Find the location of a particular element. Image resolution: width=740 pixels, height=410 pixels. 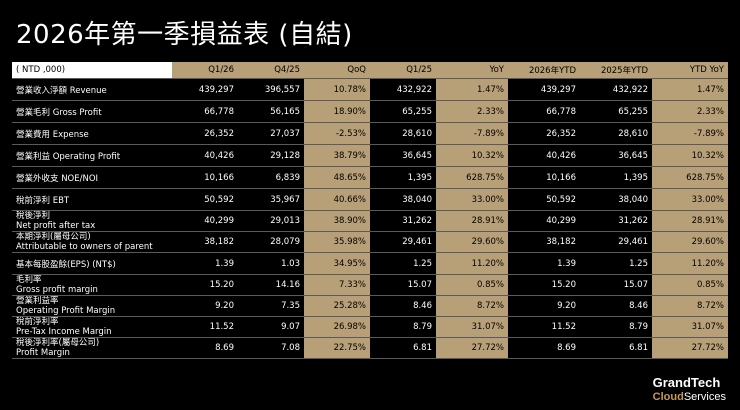

header-q1-25: Q1/25 is located at coordinates (403, 70).